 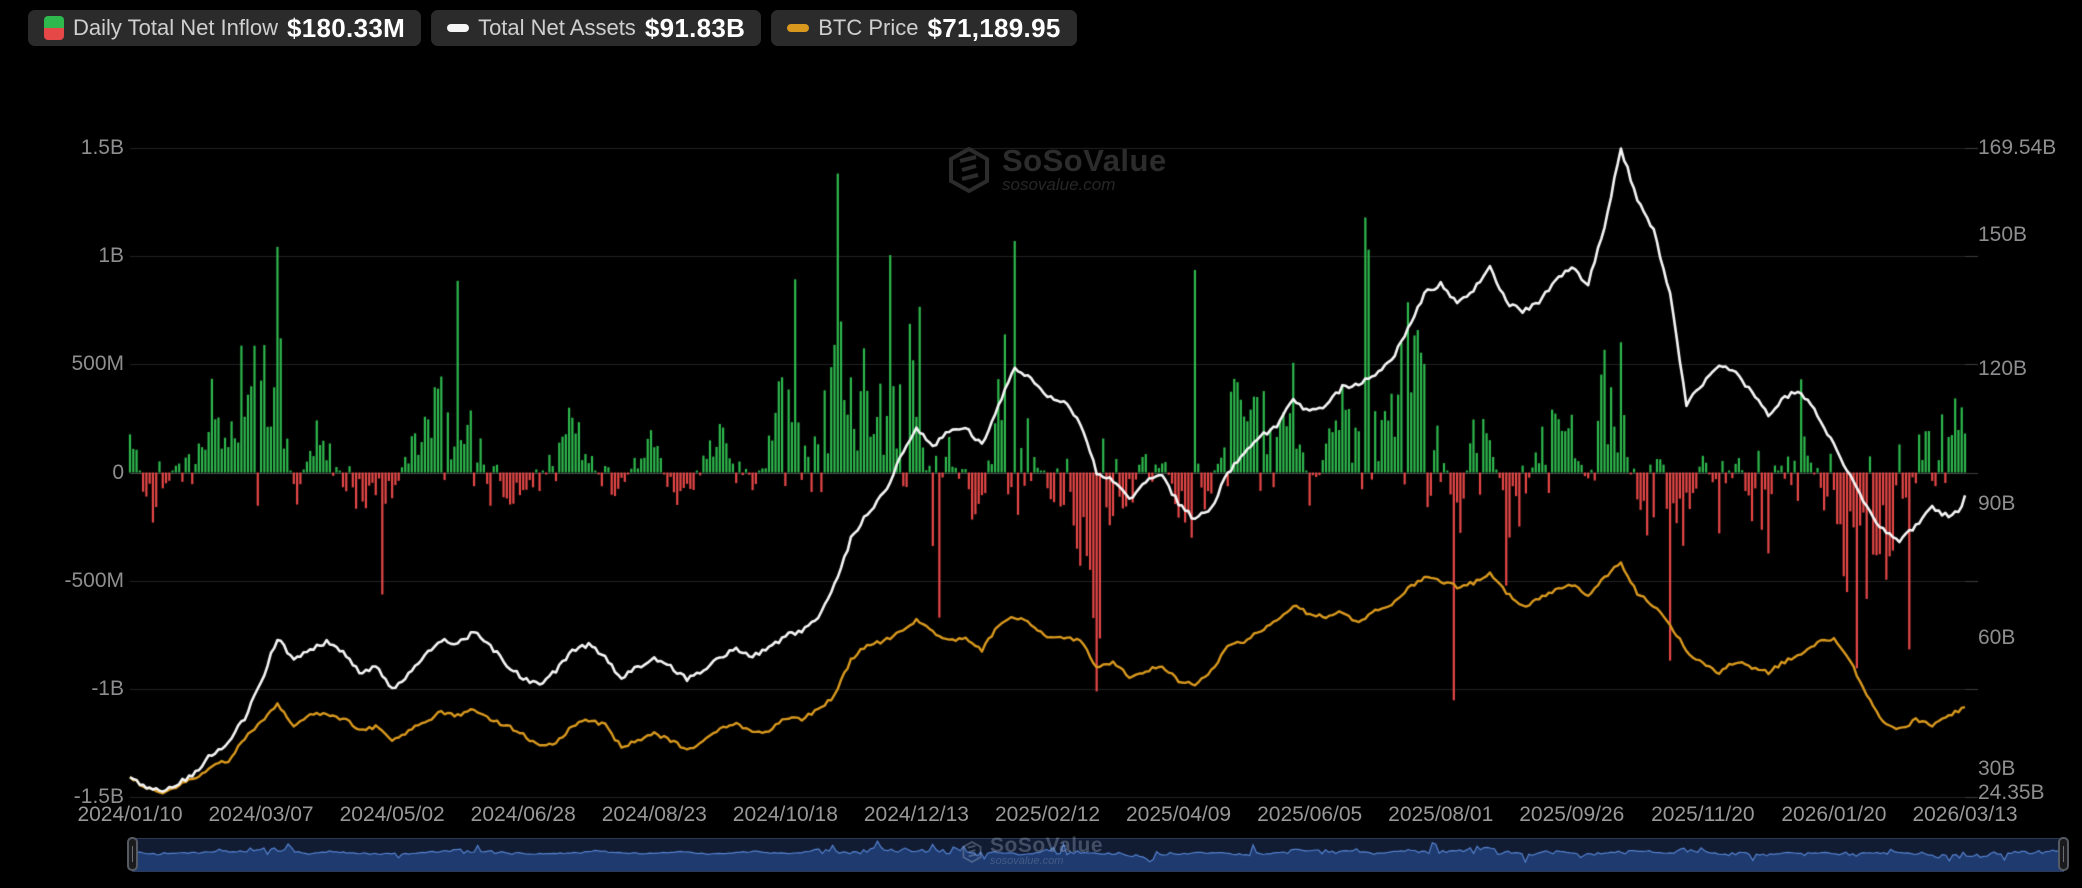 What do you see at coordinates (97, 364) in the screenshot?
I see `y-axis-left-label: 500M` at bounding box center [97, 364].